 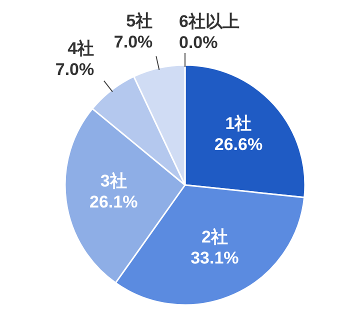 What do you see at coordinates (214, 237) in the screenshot?
I see `slice-label: 2社` at bounding box center [214, 237].